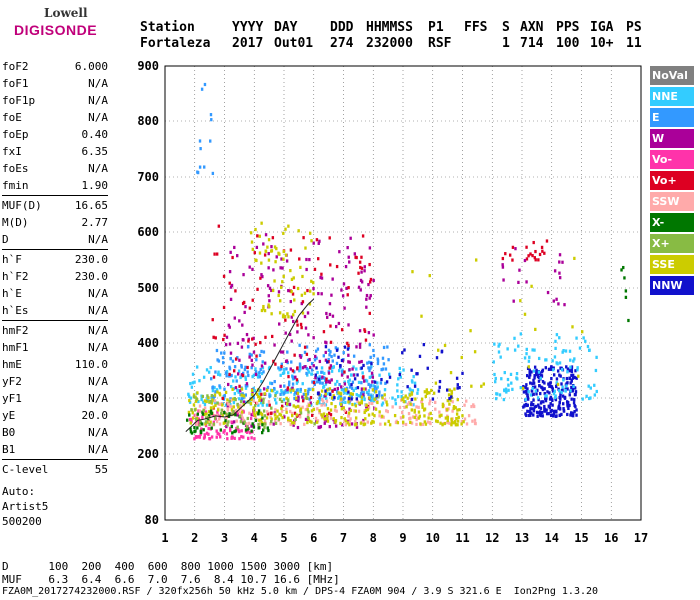 The height and width of the screenshot is (600, 700). I want to click on param-row: h`F 230.0, so click(55, 259).